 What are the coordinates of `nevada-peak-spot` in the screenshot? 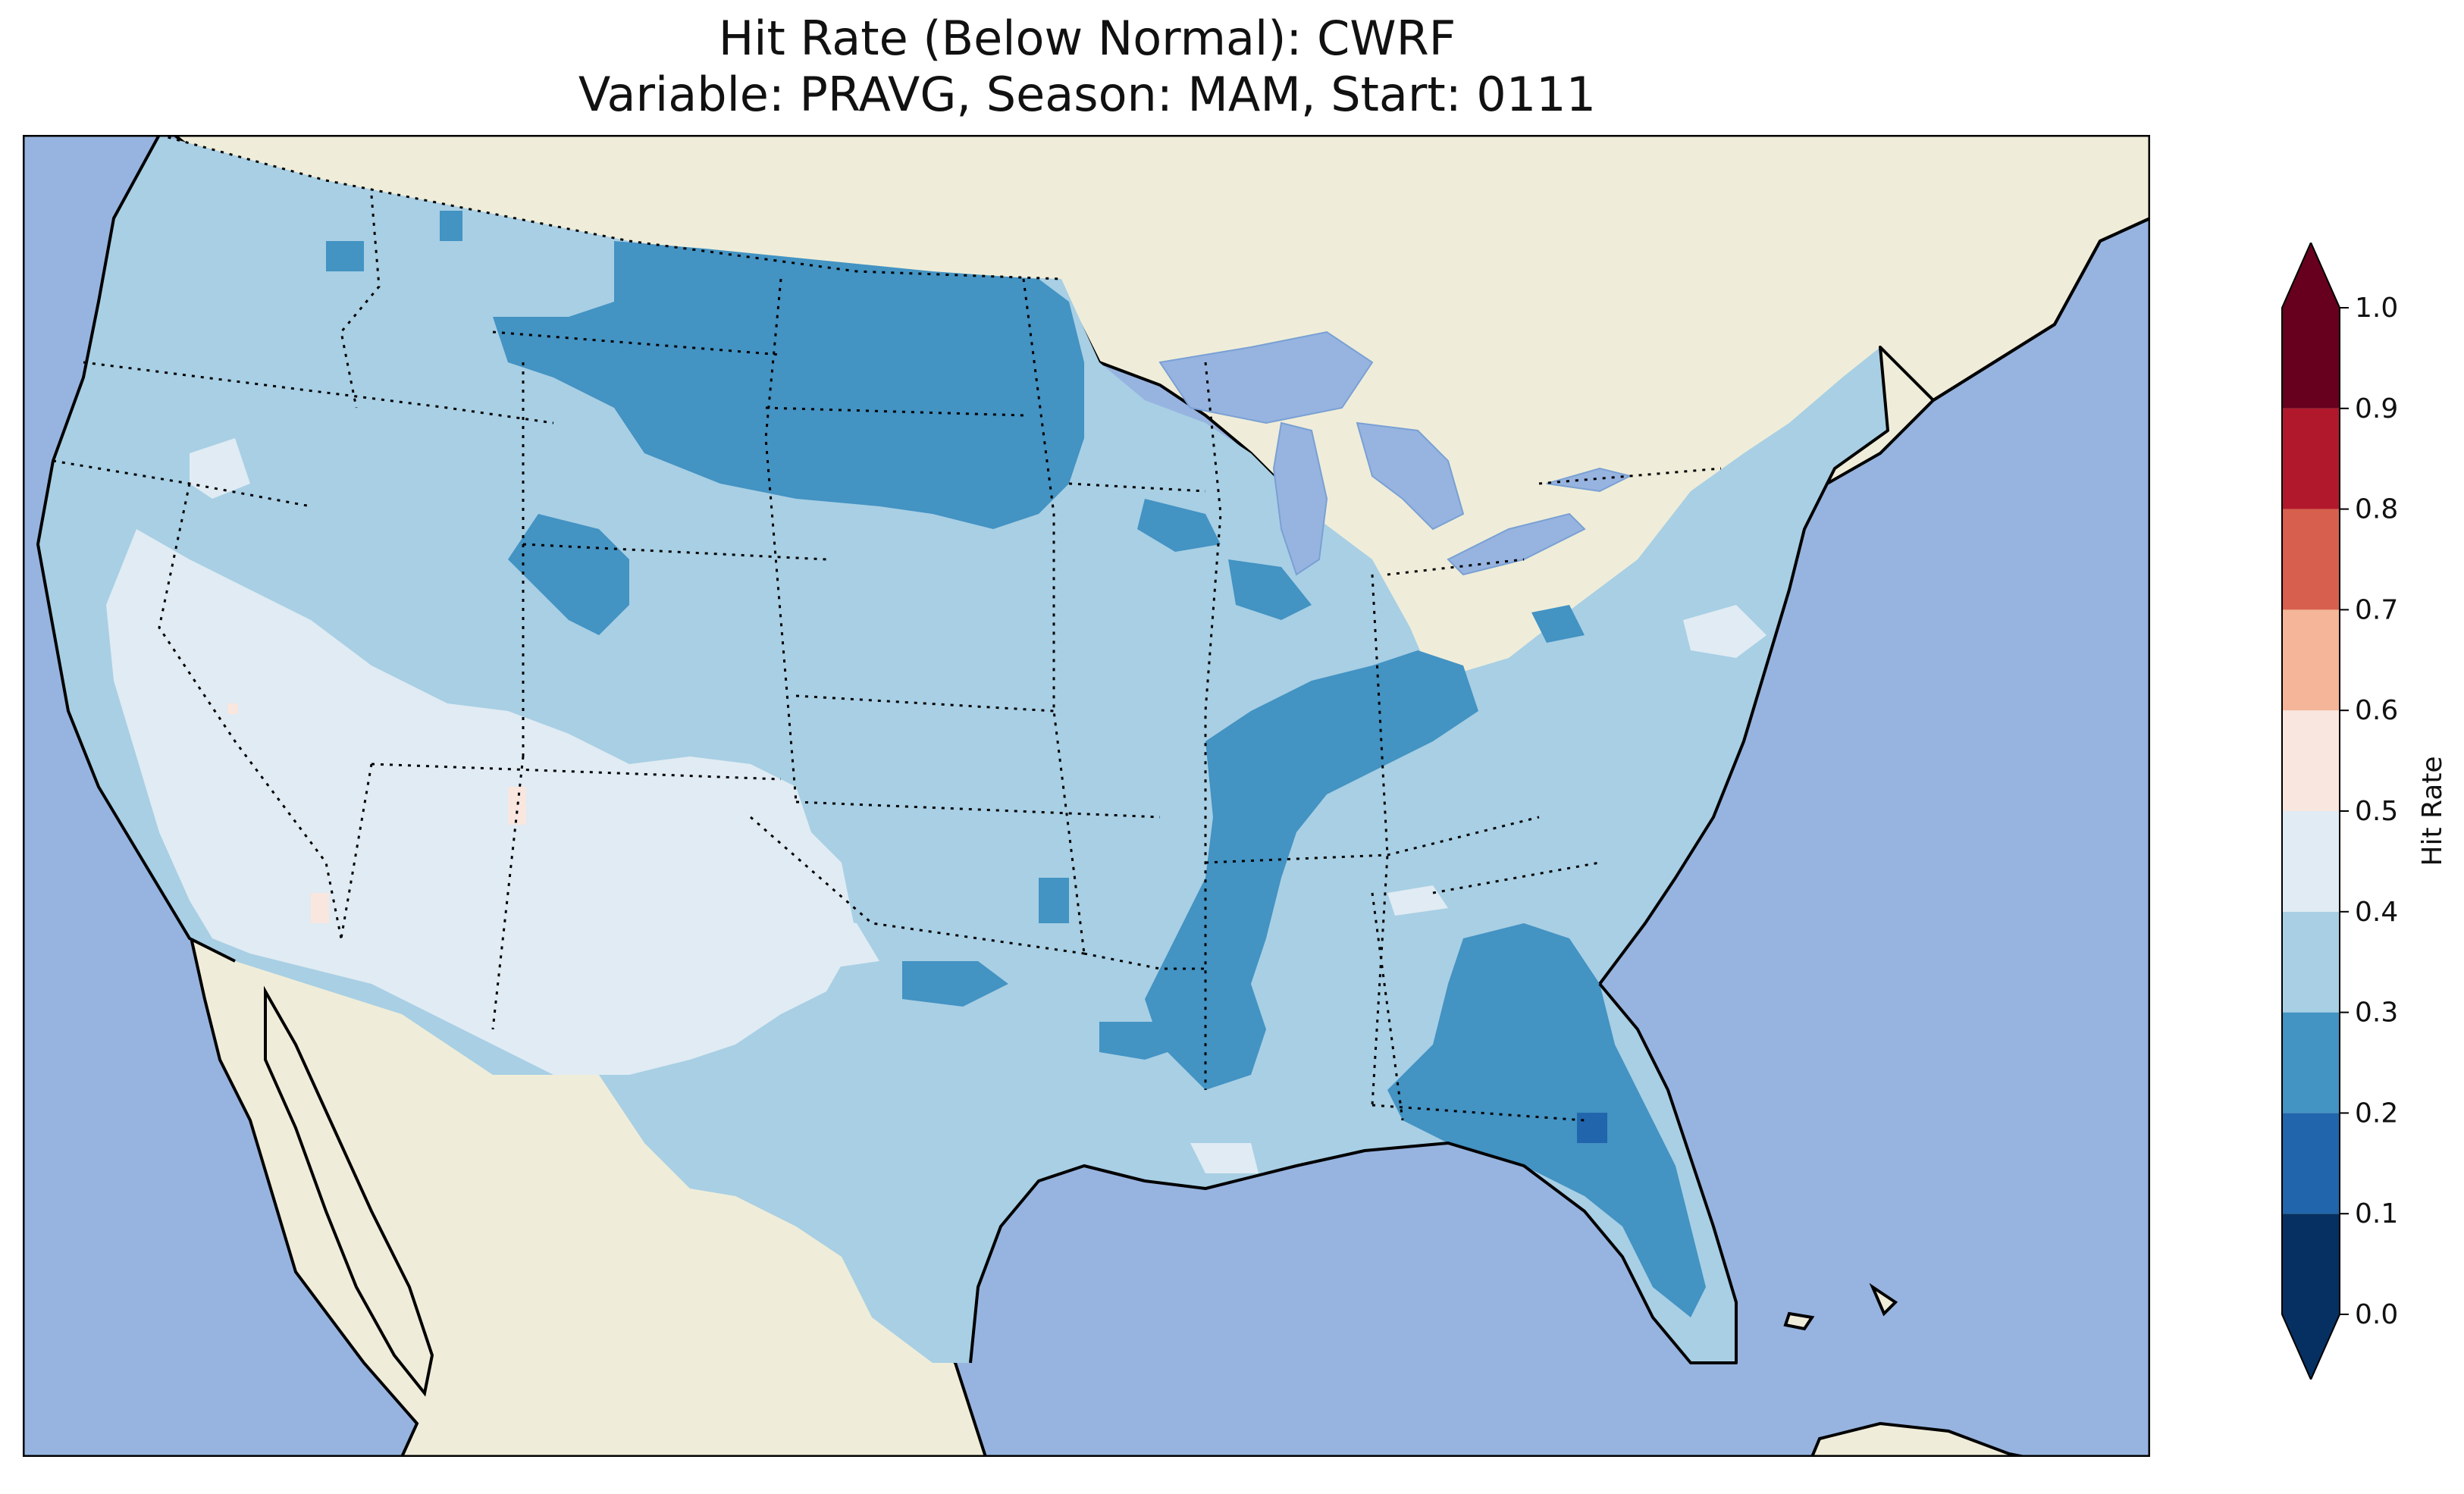 It's located at (233, 708).